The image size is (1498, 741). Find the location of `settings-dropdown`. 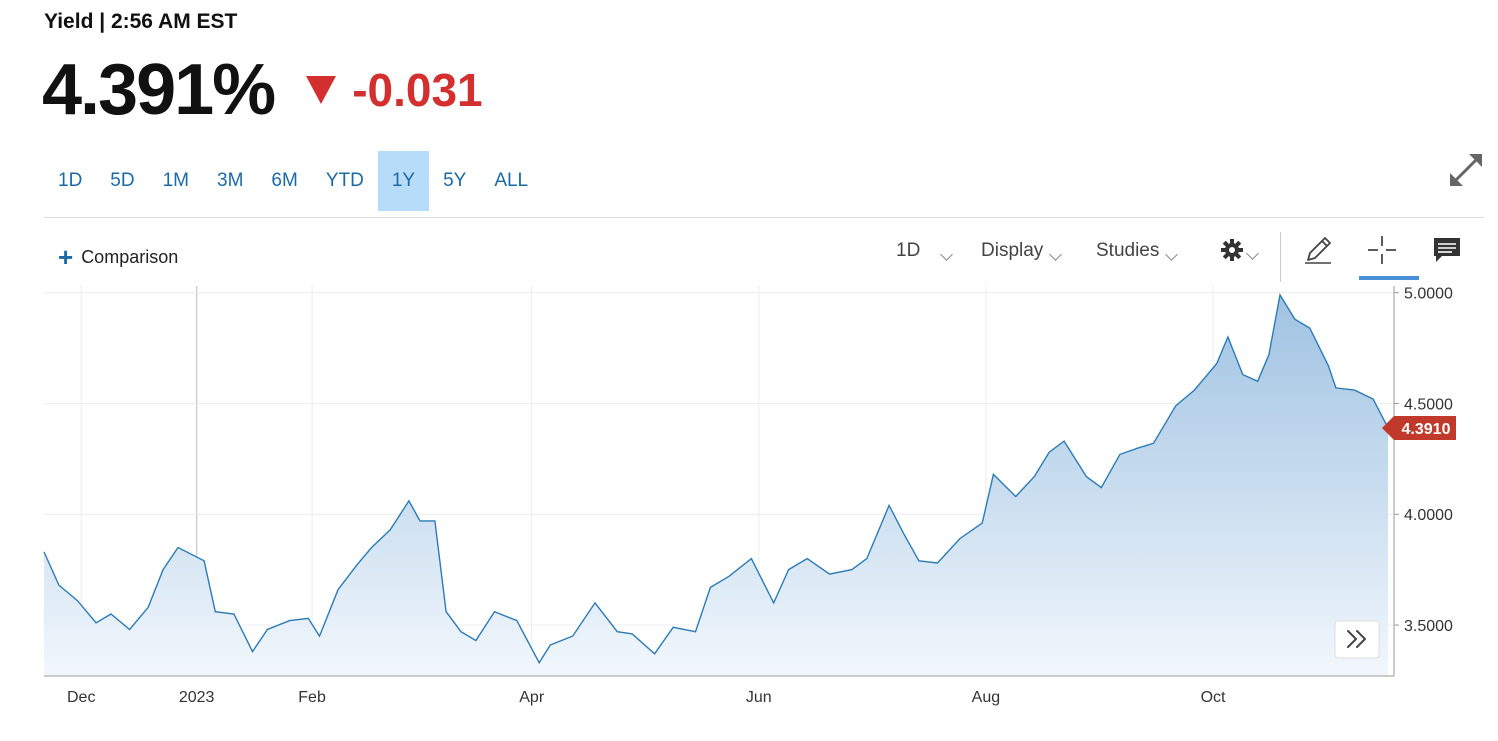

settings-dropdown is located at coordinates (1239, 250).